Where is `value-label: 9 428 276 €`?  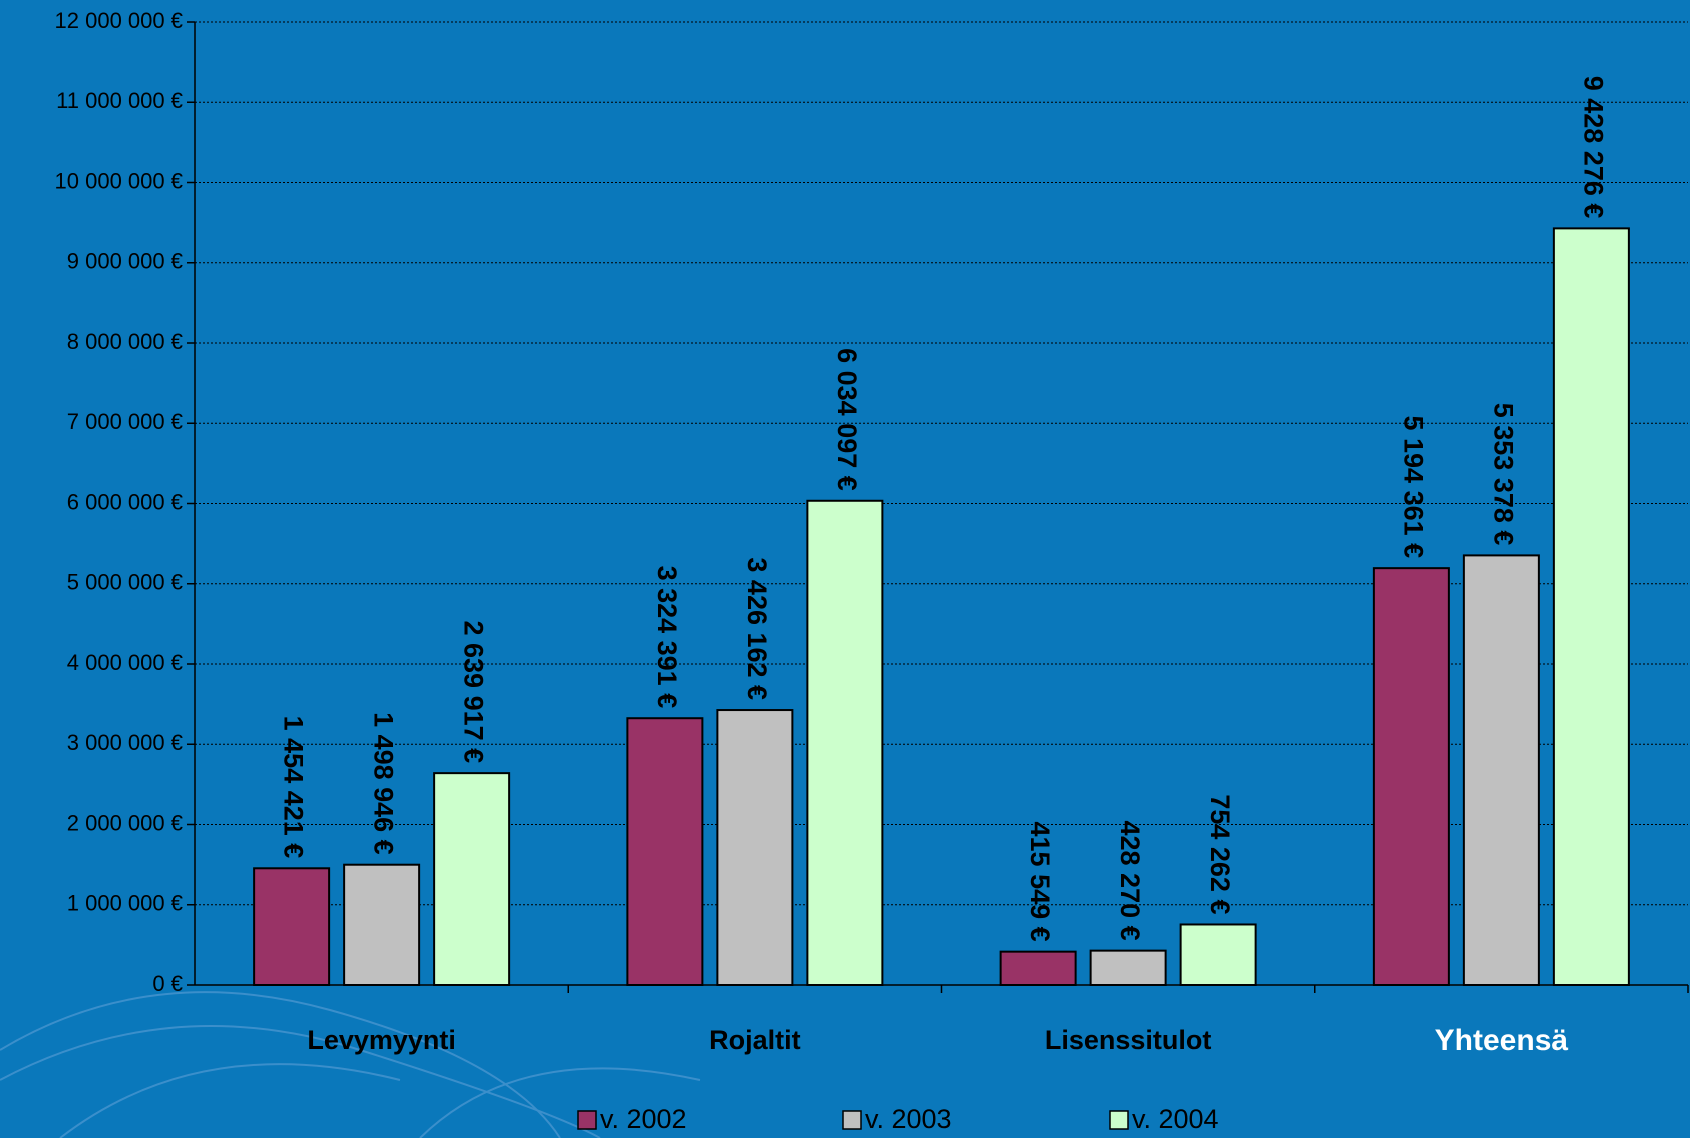 value-label: 9 428 276 € is located at coordinates (1593, 147).